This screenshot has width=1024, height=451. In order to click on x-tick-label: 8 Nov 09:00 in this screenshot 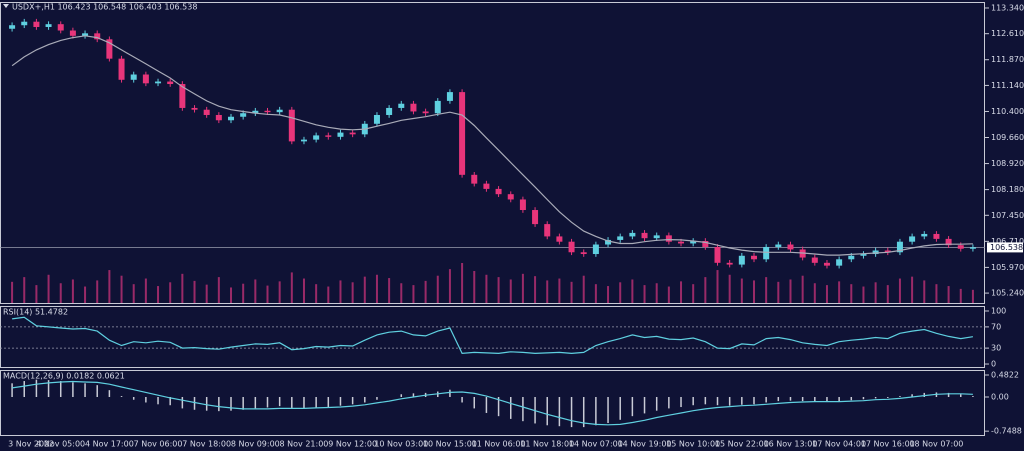, I will do `click(255, 444)`.